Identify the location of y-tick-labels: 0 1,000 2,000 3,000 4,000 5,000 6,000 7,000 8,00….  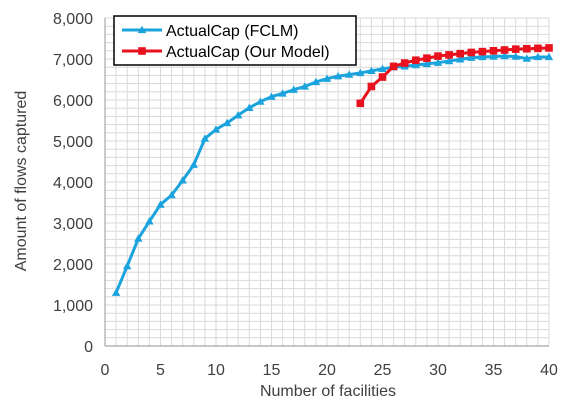
(73, 183).